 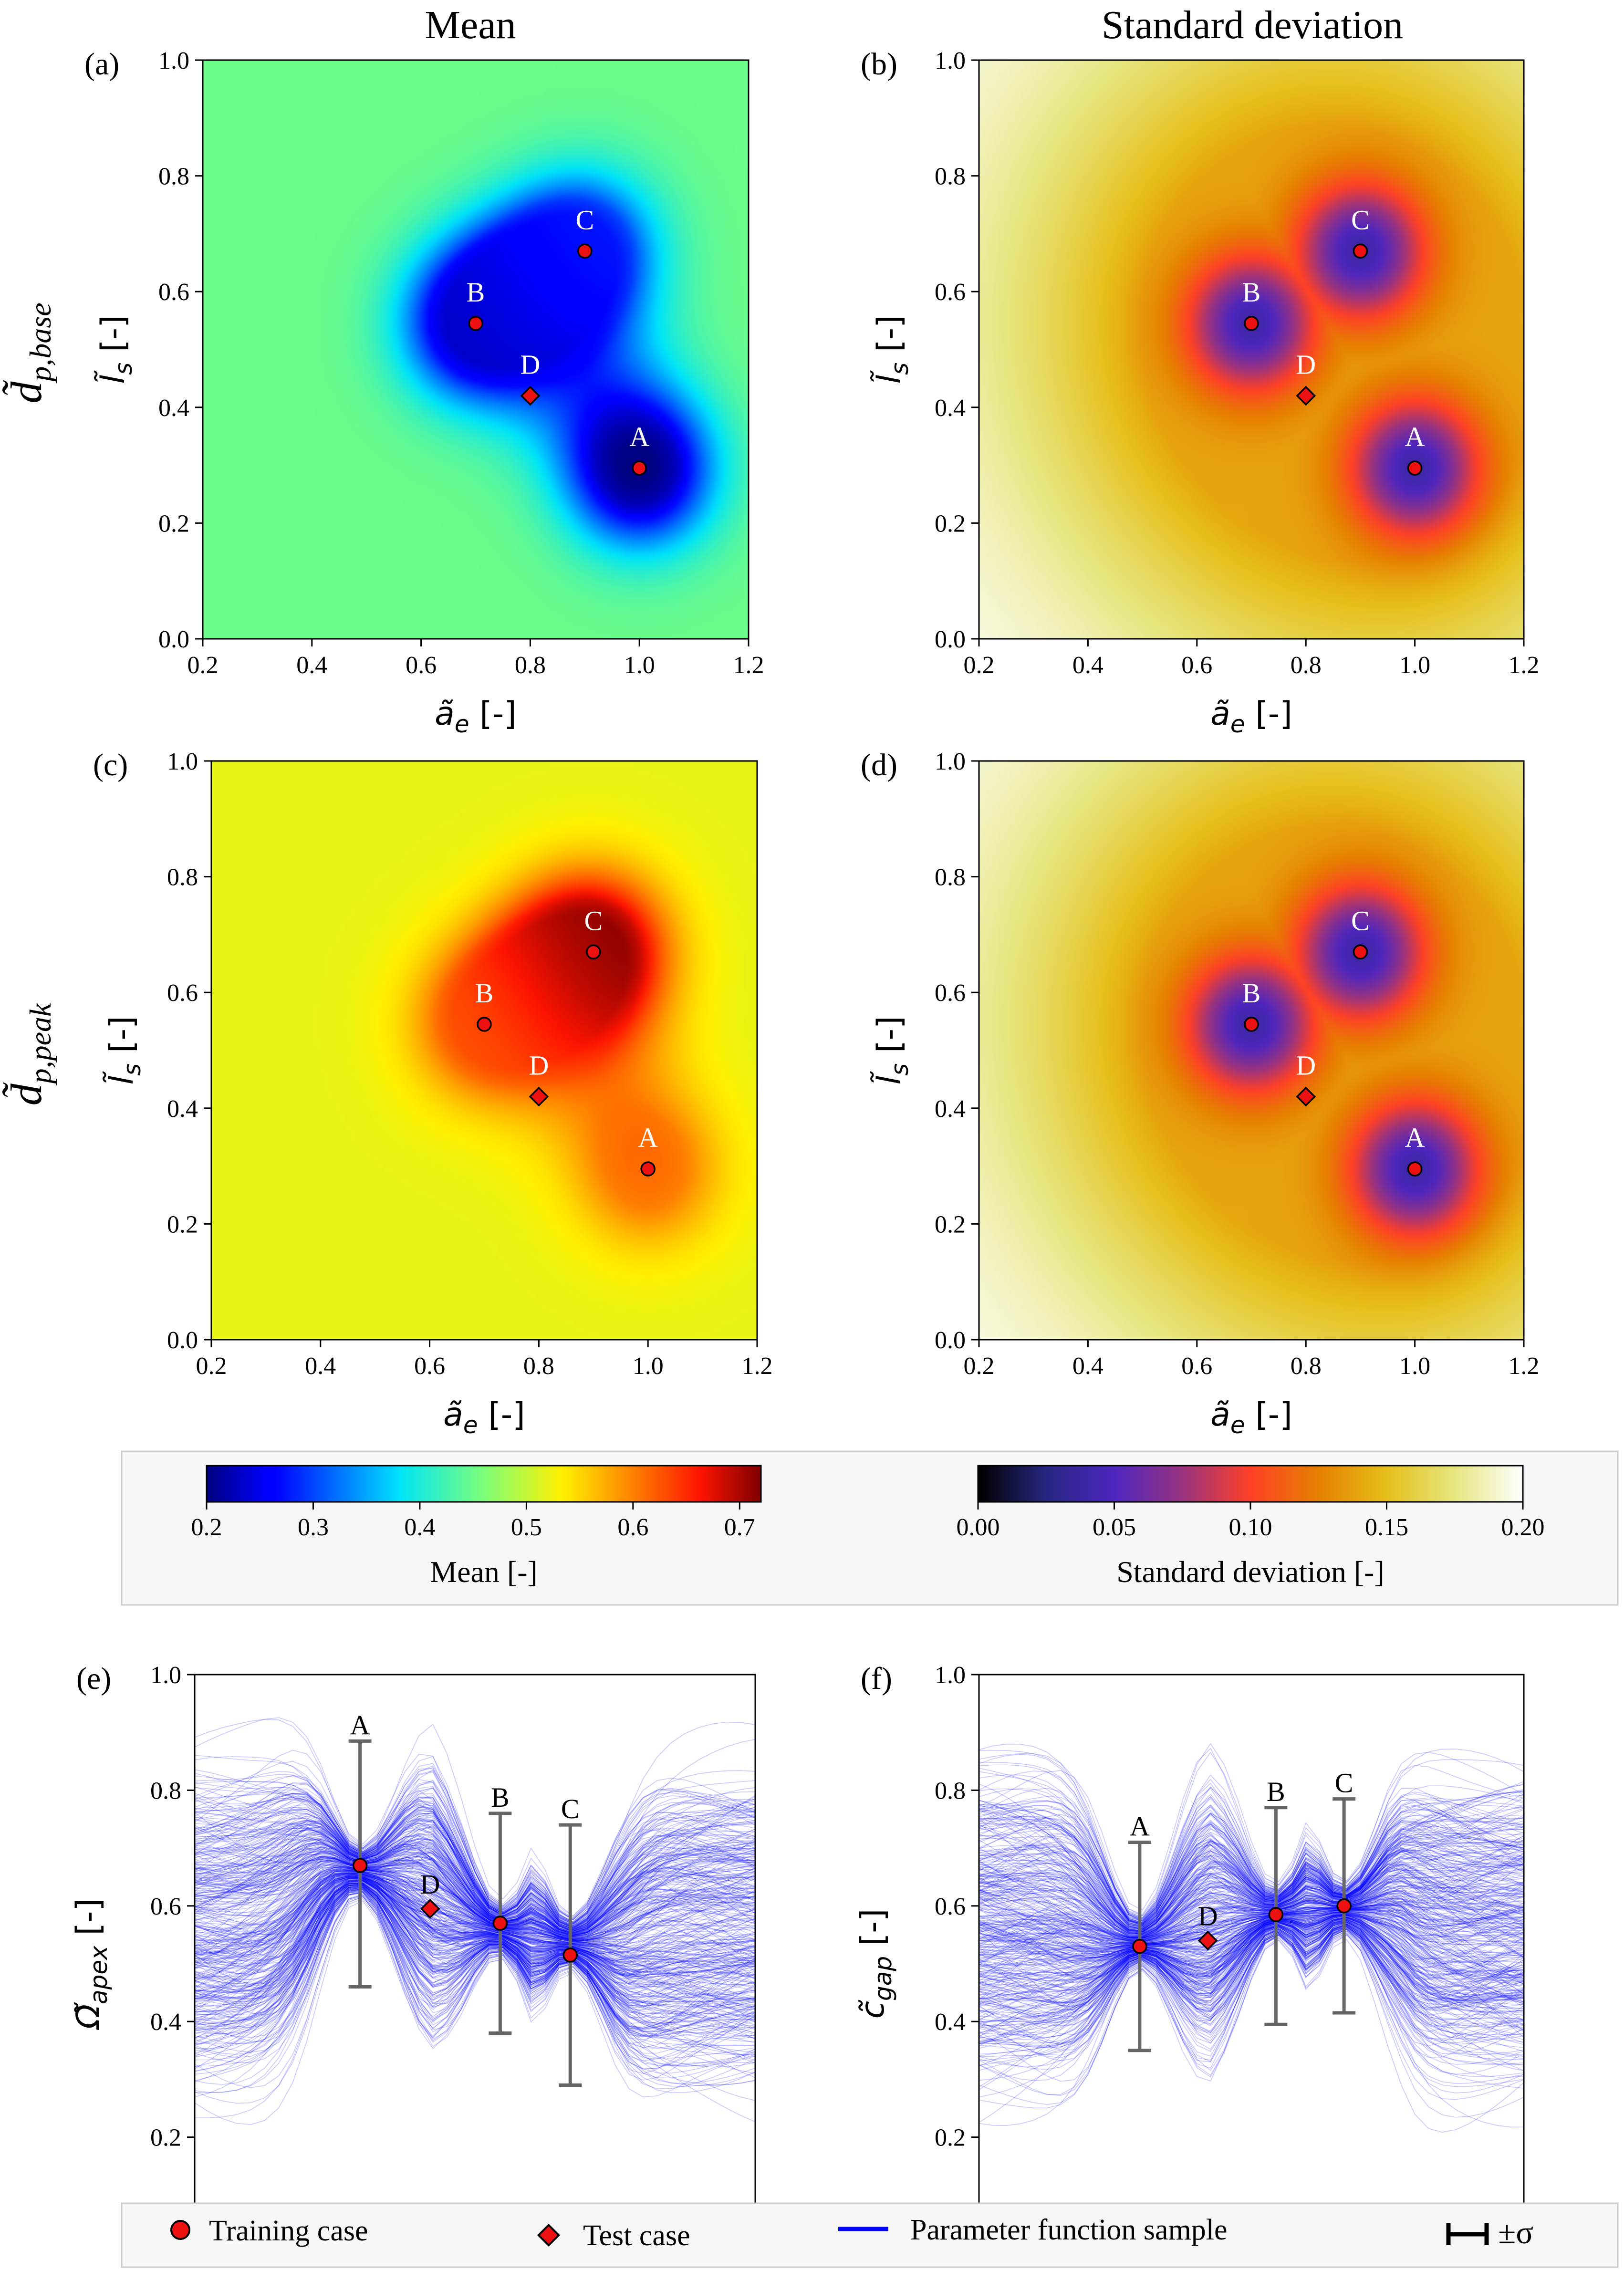 What do you see at coordinates (950, 639) in the screenshot?
I see `y-tick-label: 0.0` at bounding box center [950, 639].